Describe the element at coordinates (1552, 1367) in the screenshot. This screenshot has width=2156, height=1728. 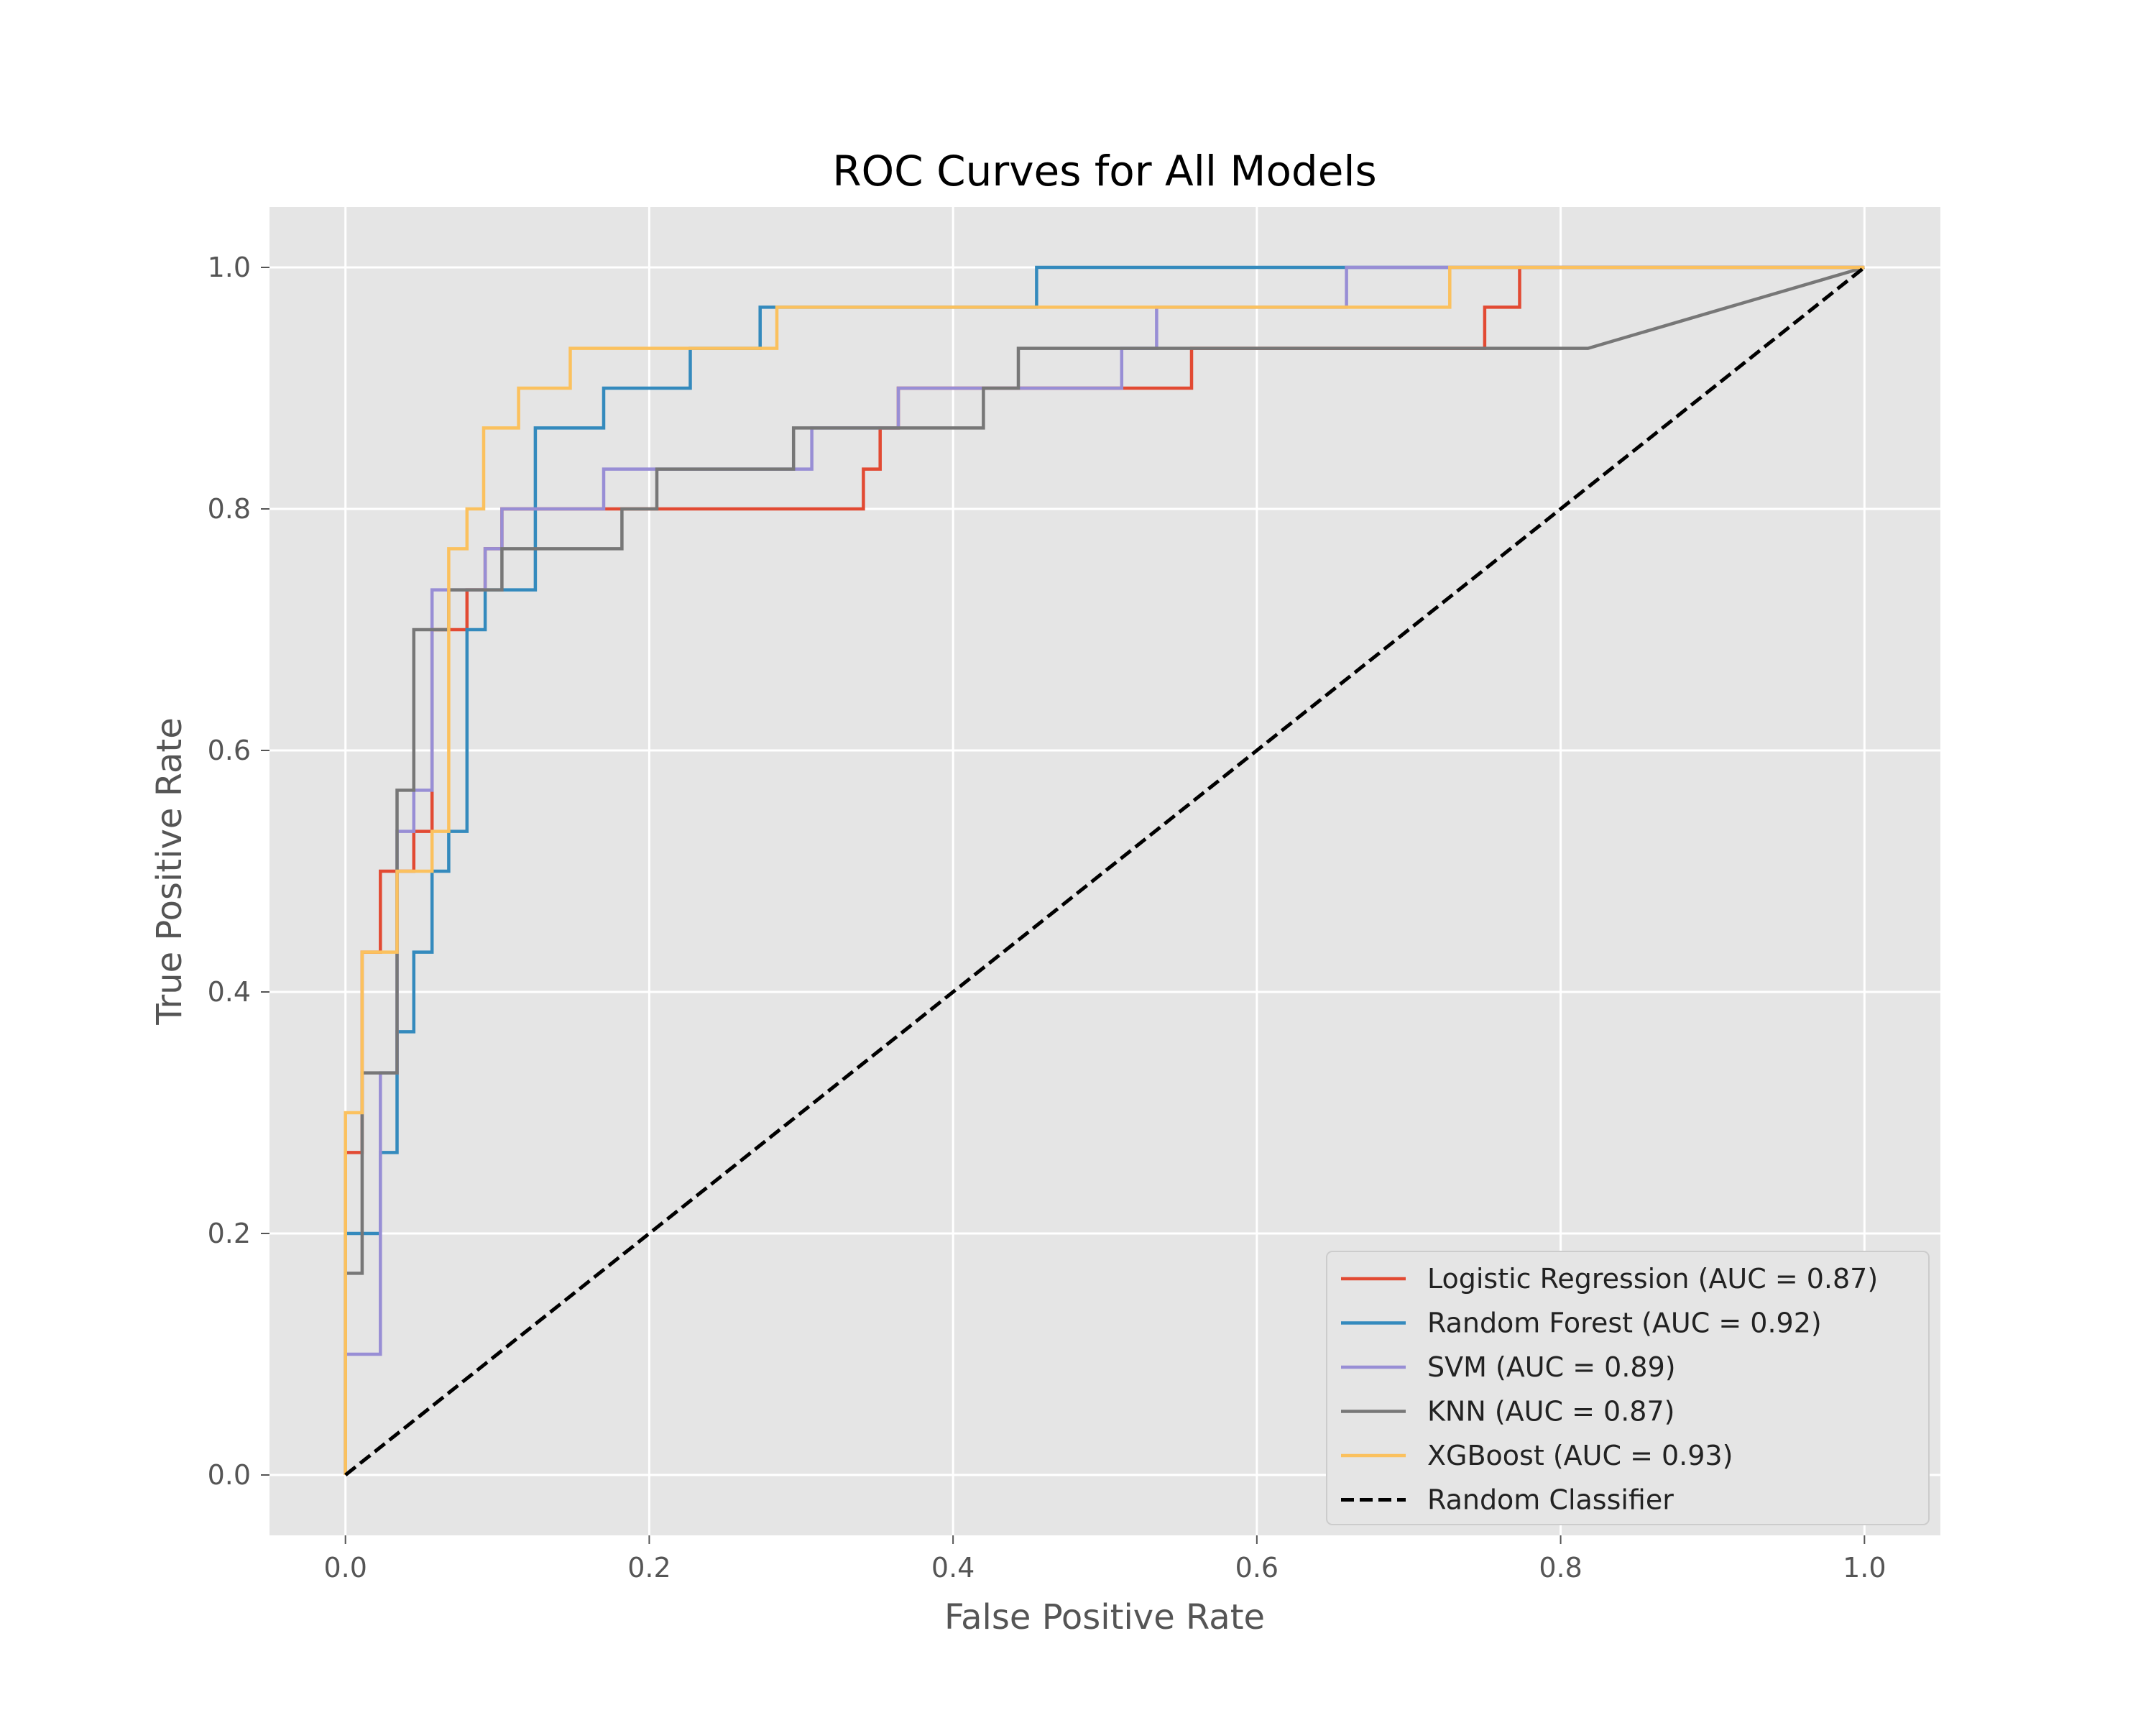
I see `legend-label: SVM (AUC = 0.89)` at that location.